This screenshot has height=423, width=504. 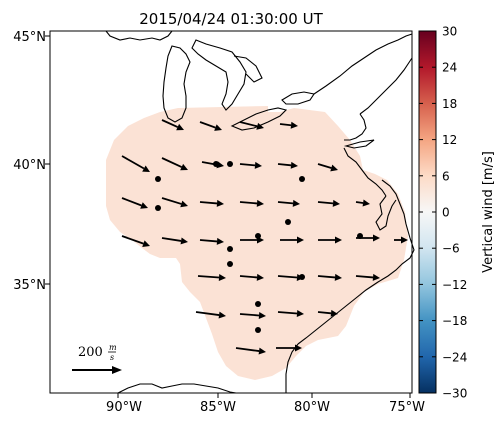 I want to click on lake-huron-shore, so click(x=219, y=75).